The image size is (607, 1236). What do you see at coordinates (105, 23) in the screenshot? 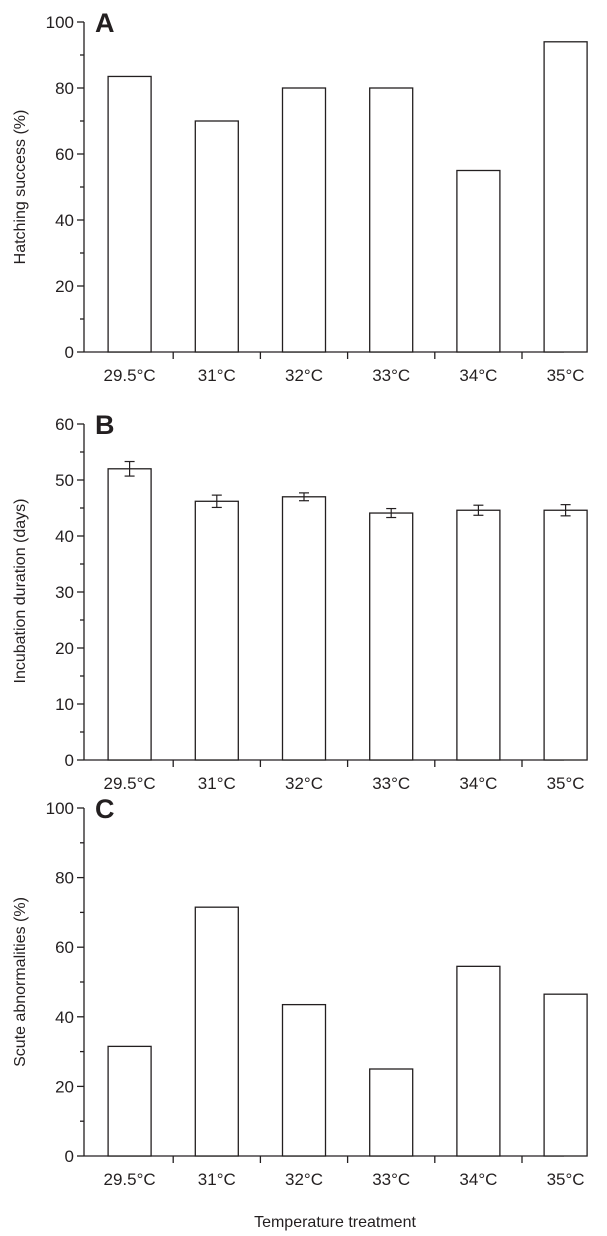
I see `panel-letter: A` at bounding box center [105, 23].